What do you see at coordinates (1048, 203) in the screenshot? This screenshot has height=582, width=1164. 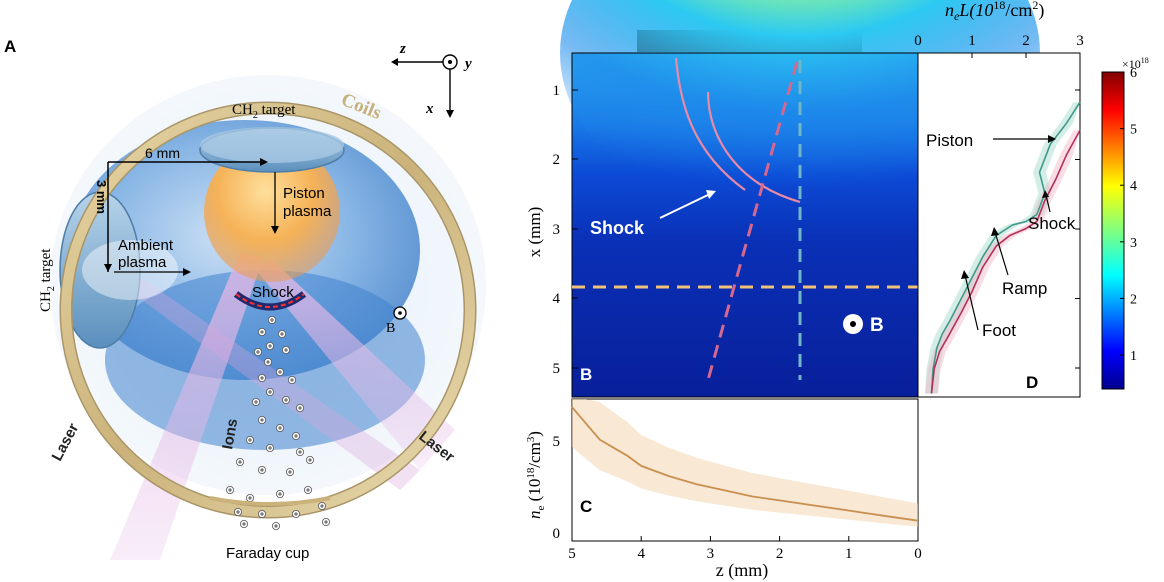 I see `shock-arrow-d` at bounding box center [1048, 203].